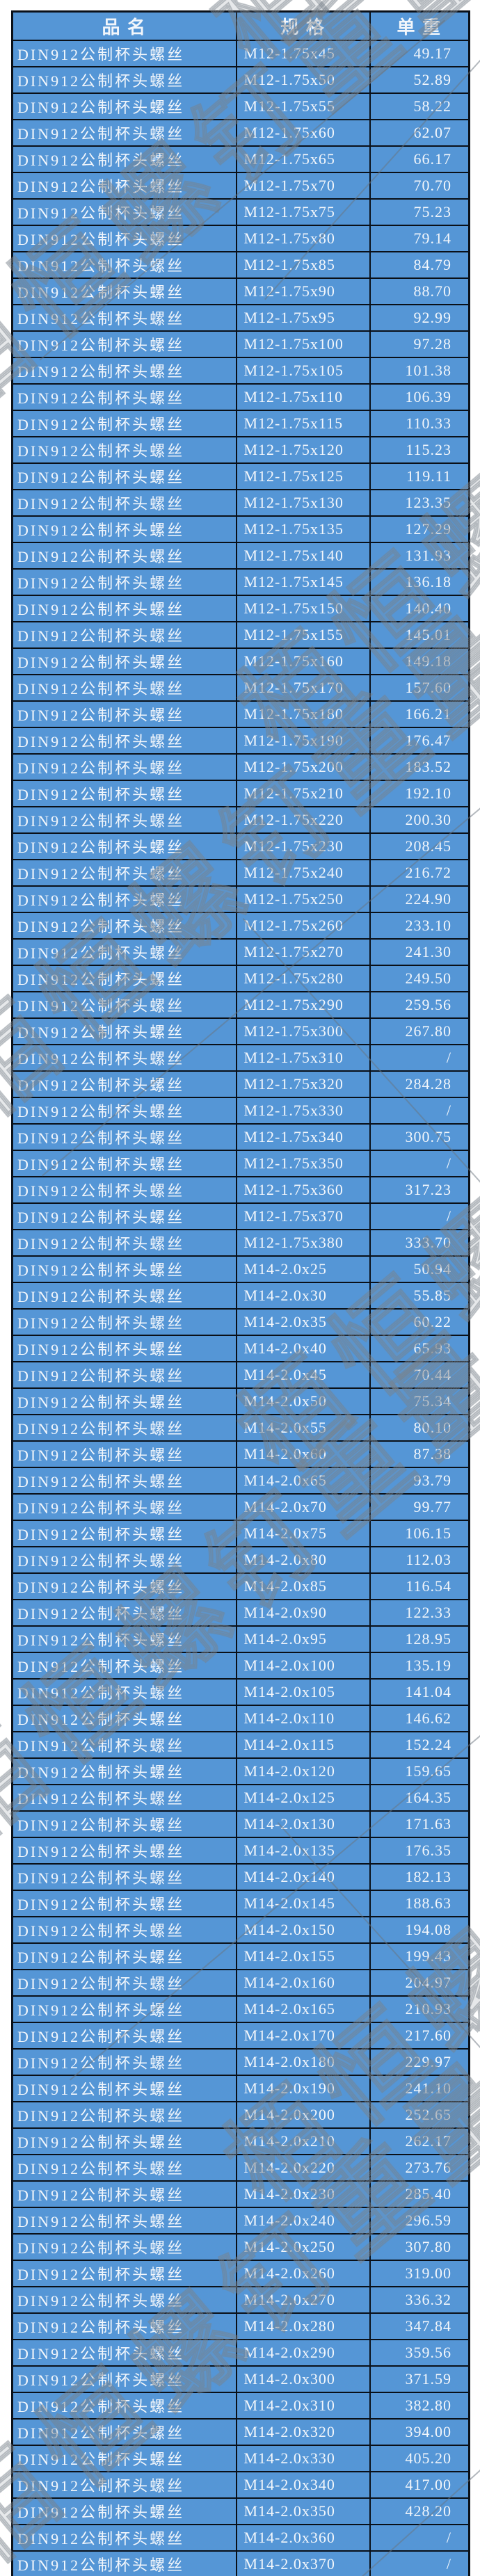 Image resolution: width=480 pixels, height=2576 pixels. Describe the element at coordinates (240, 1666) in the screenshot. I see `table-row: DIN912公制杯头螺丝 M14-2.0x100 135.19` at that location.